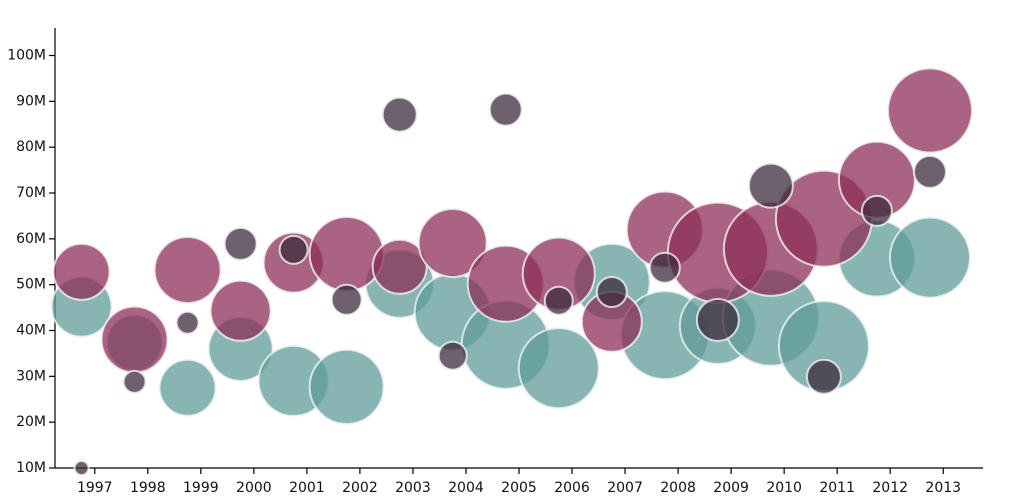  What do you see at coordinates (31, 285) in the screenshot?
I see `y-tick-label: 50M` at bounding box center [31, 285].